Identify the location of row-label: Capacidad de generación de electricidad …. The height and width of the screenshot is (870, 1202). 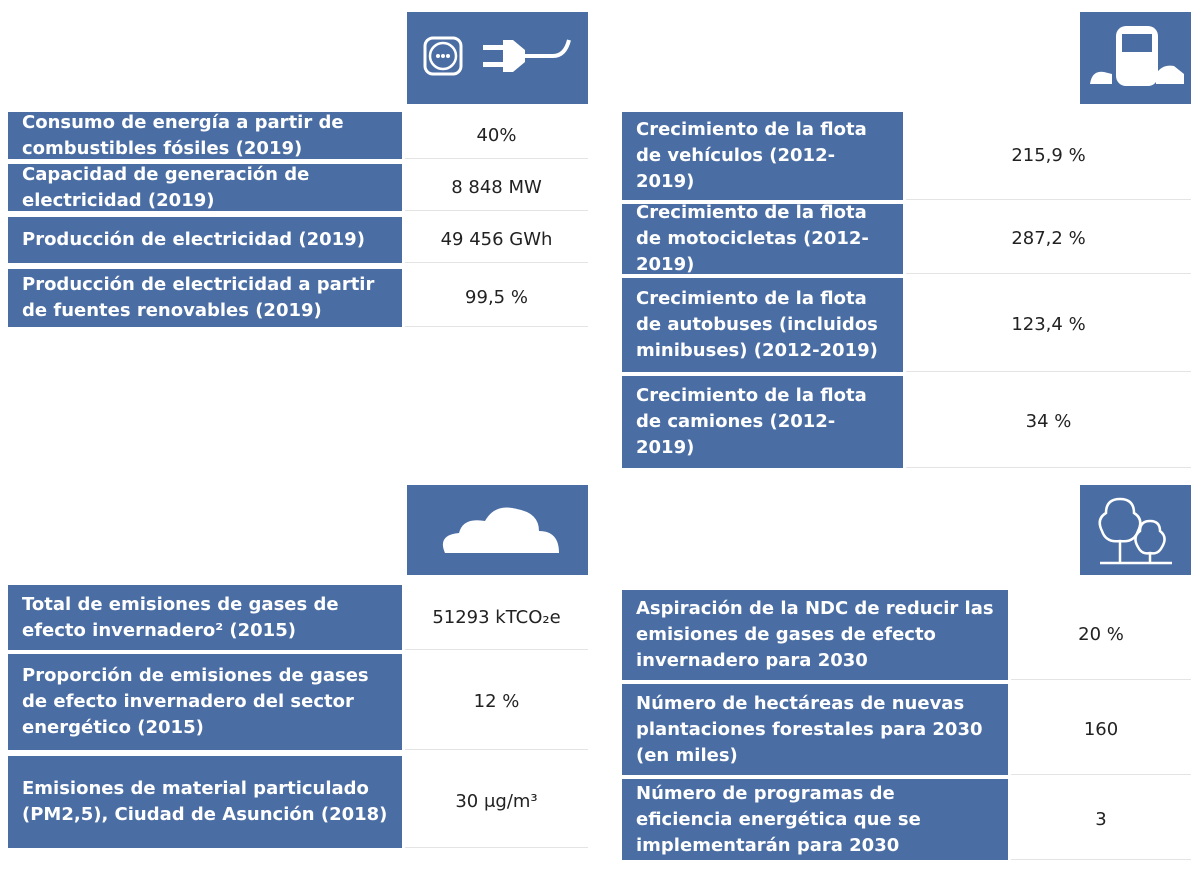
(205, 187).